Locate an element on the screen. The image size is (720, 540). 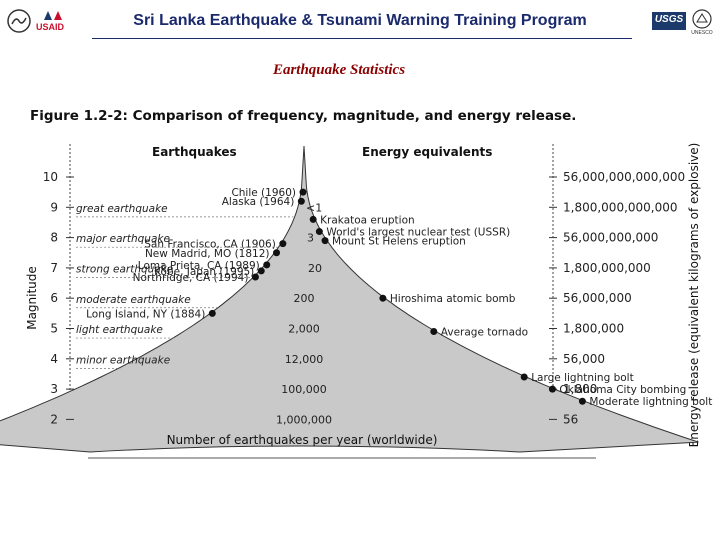
magnitude-tick-label: 10 is located at coordinates (50, 177).